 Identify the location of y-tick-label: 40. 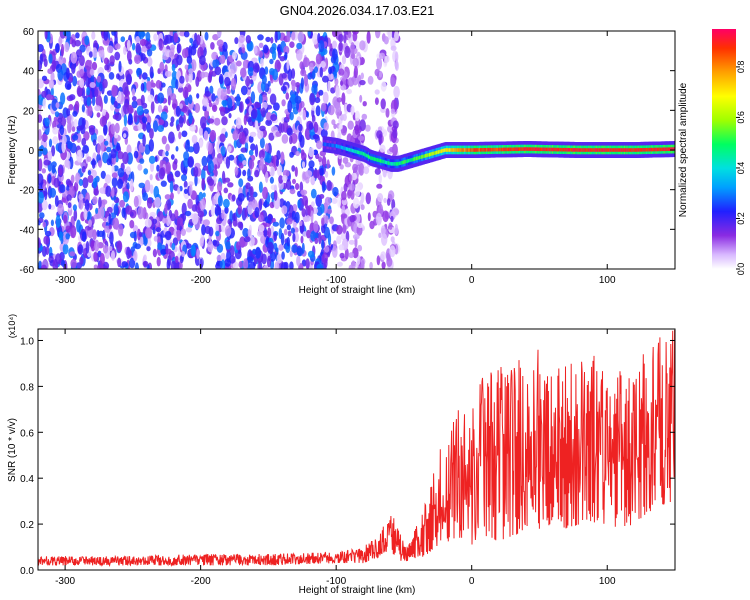
(29, 72).